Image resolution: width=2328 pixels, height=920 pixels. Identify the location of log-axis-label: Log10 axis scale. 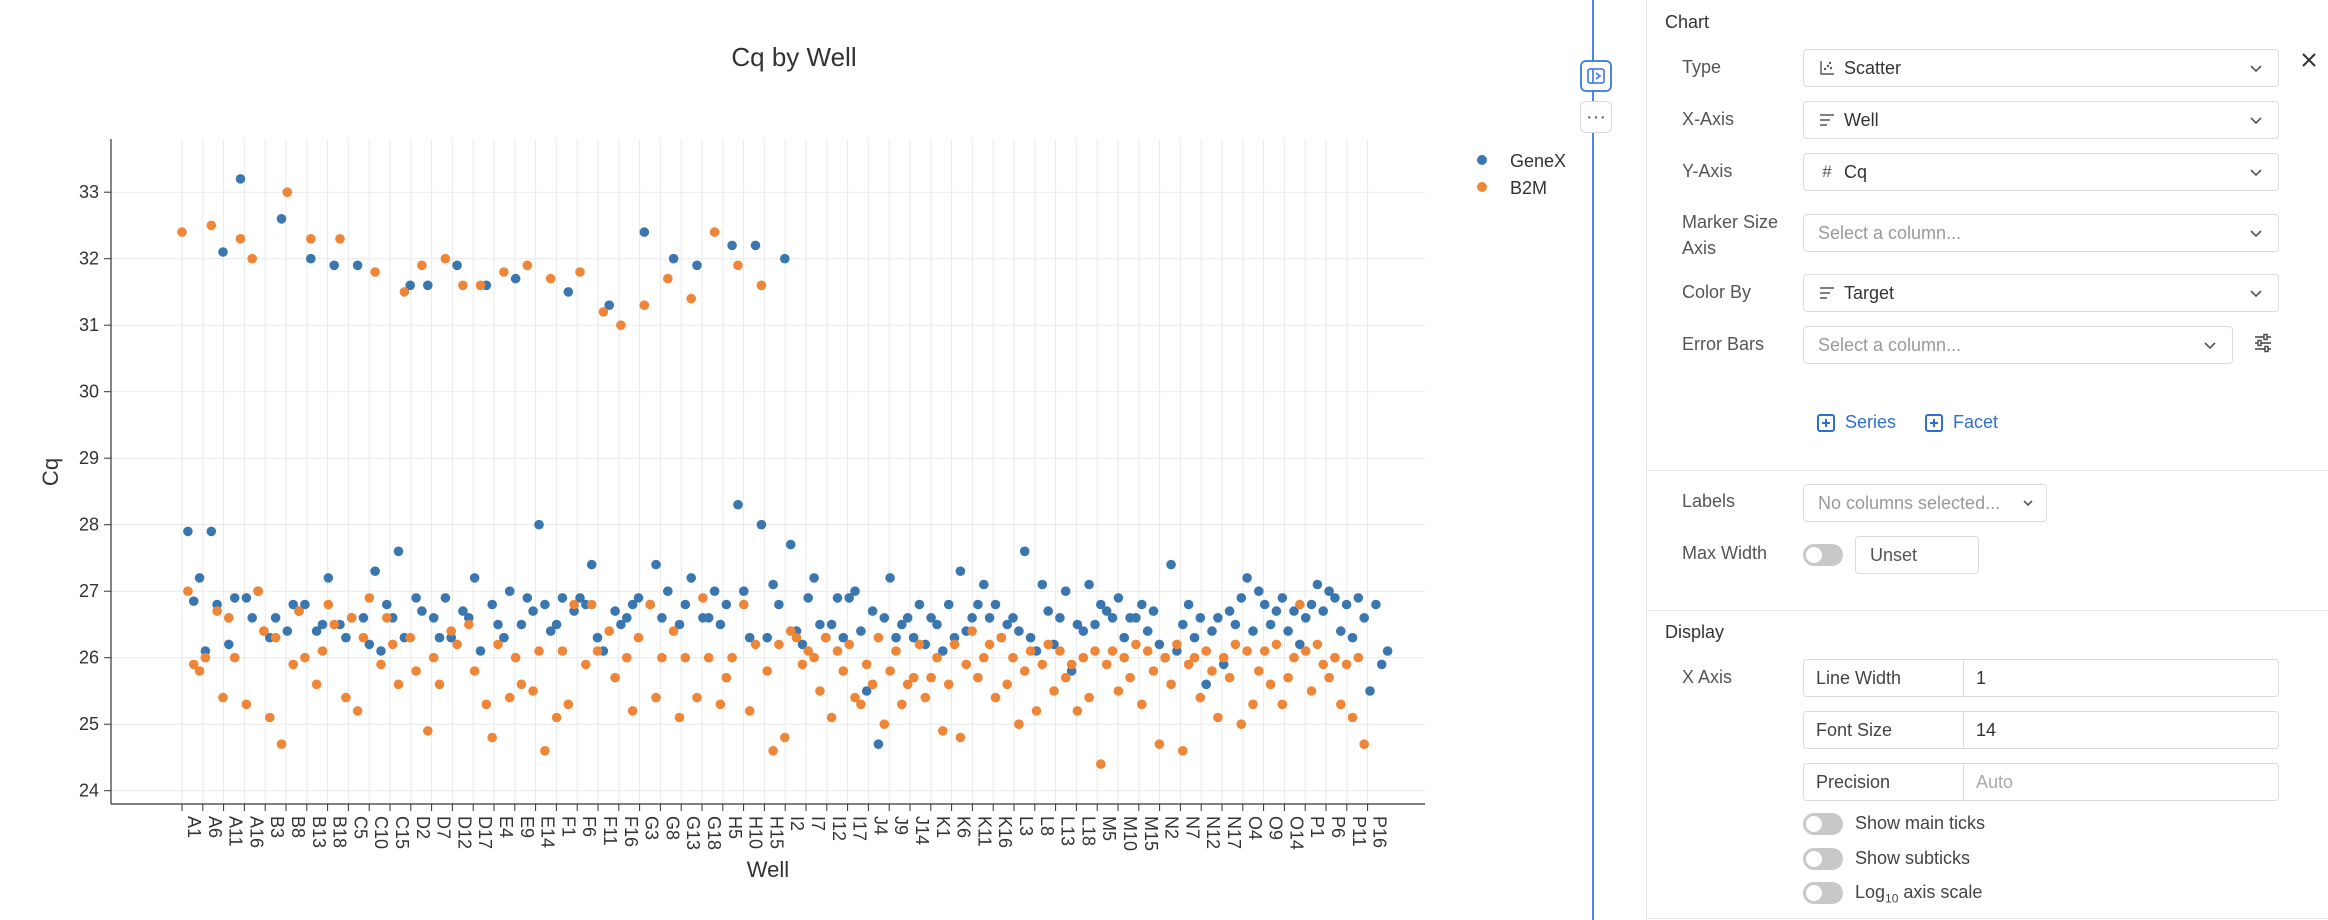
(1918, 894).